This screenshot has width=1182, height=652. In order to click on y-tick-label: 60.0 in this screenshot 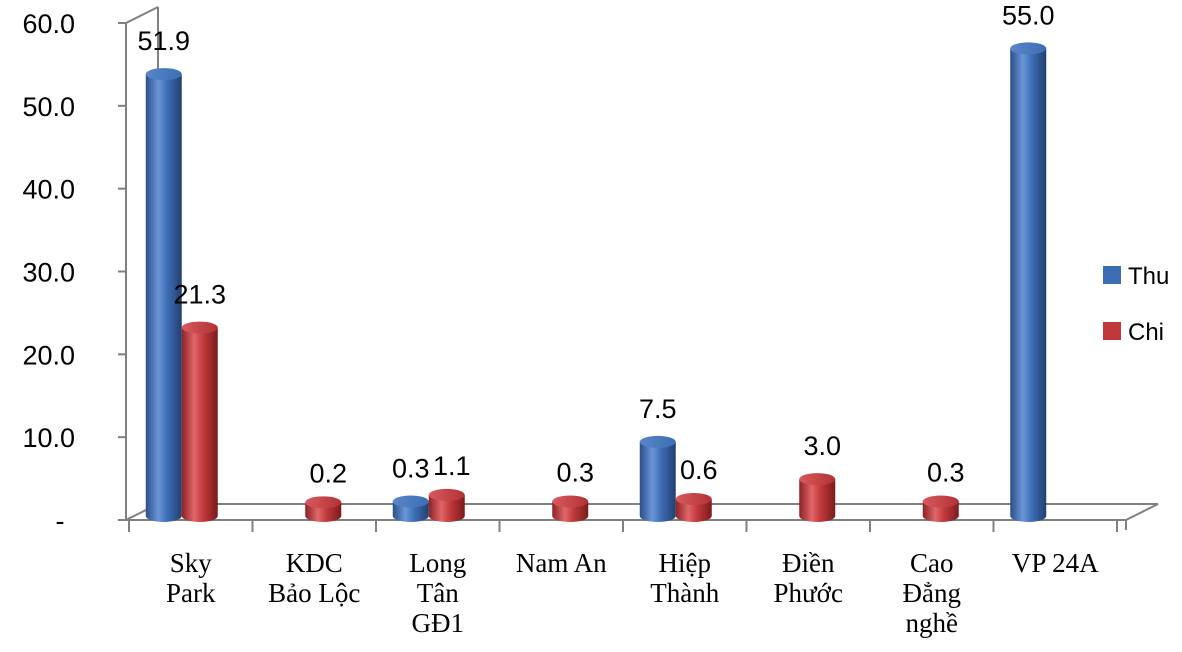, I will do `click(48, 24)`.